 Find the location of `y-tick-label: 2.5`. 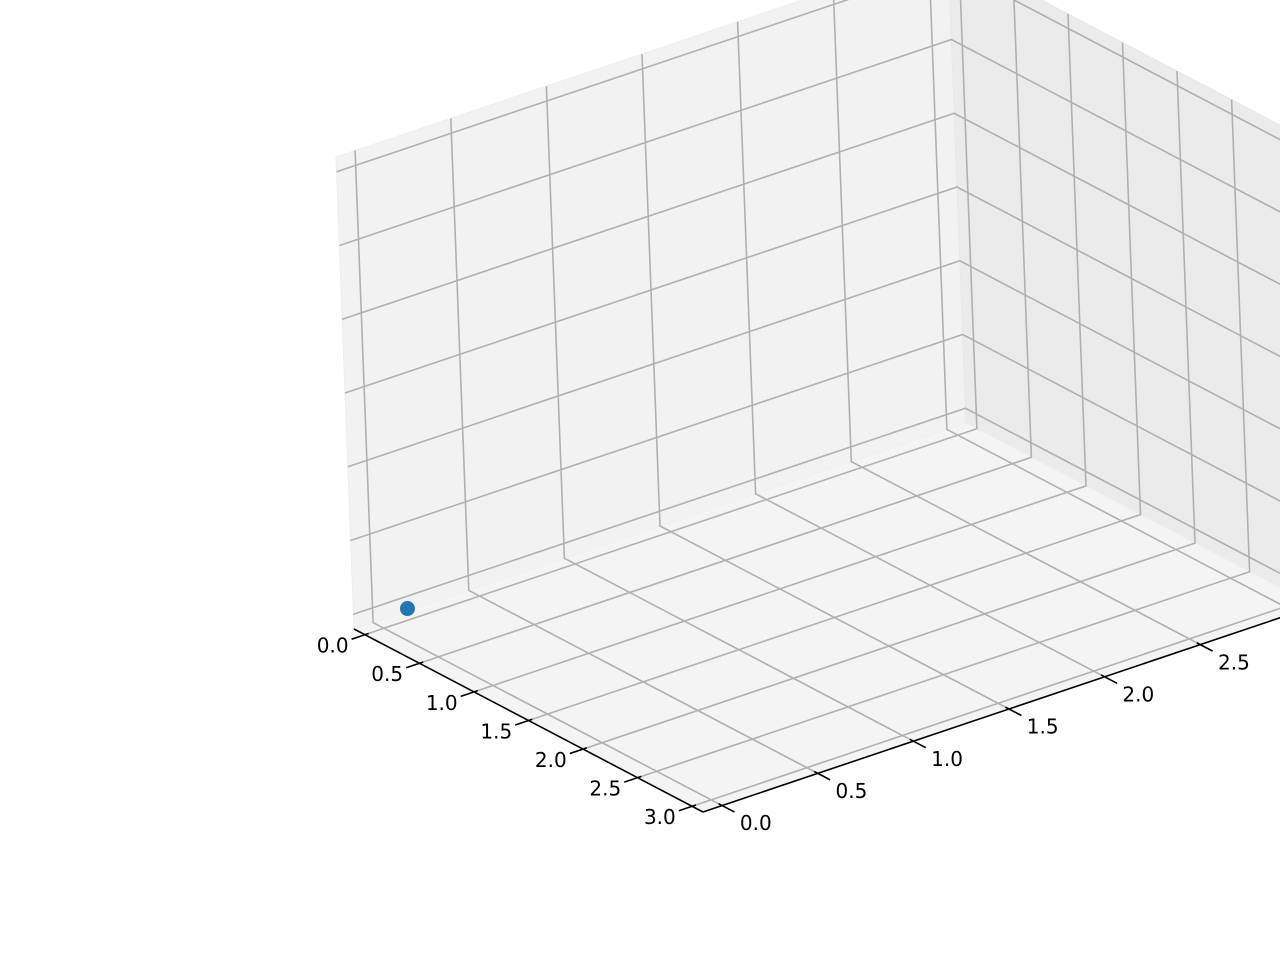

y-tick-label: 2.5 is located at coordinates (1234, 662).